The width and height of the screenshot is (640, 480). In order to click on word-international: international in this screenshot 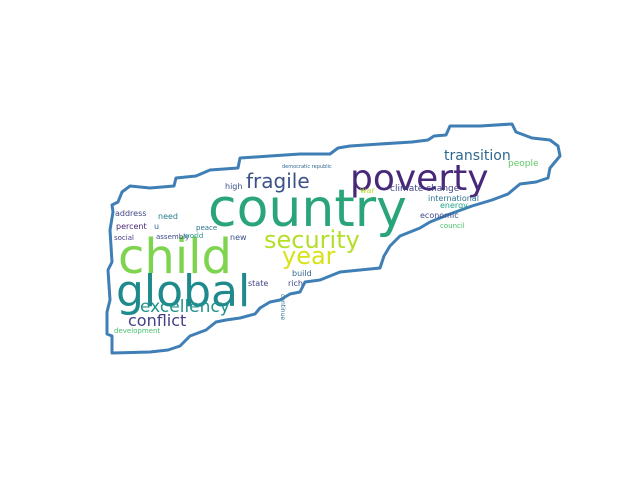, I will do `click(453, 198)`.